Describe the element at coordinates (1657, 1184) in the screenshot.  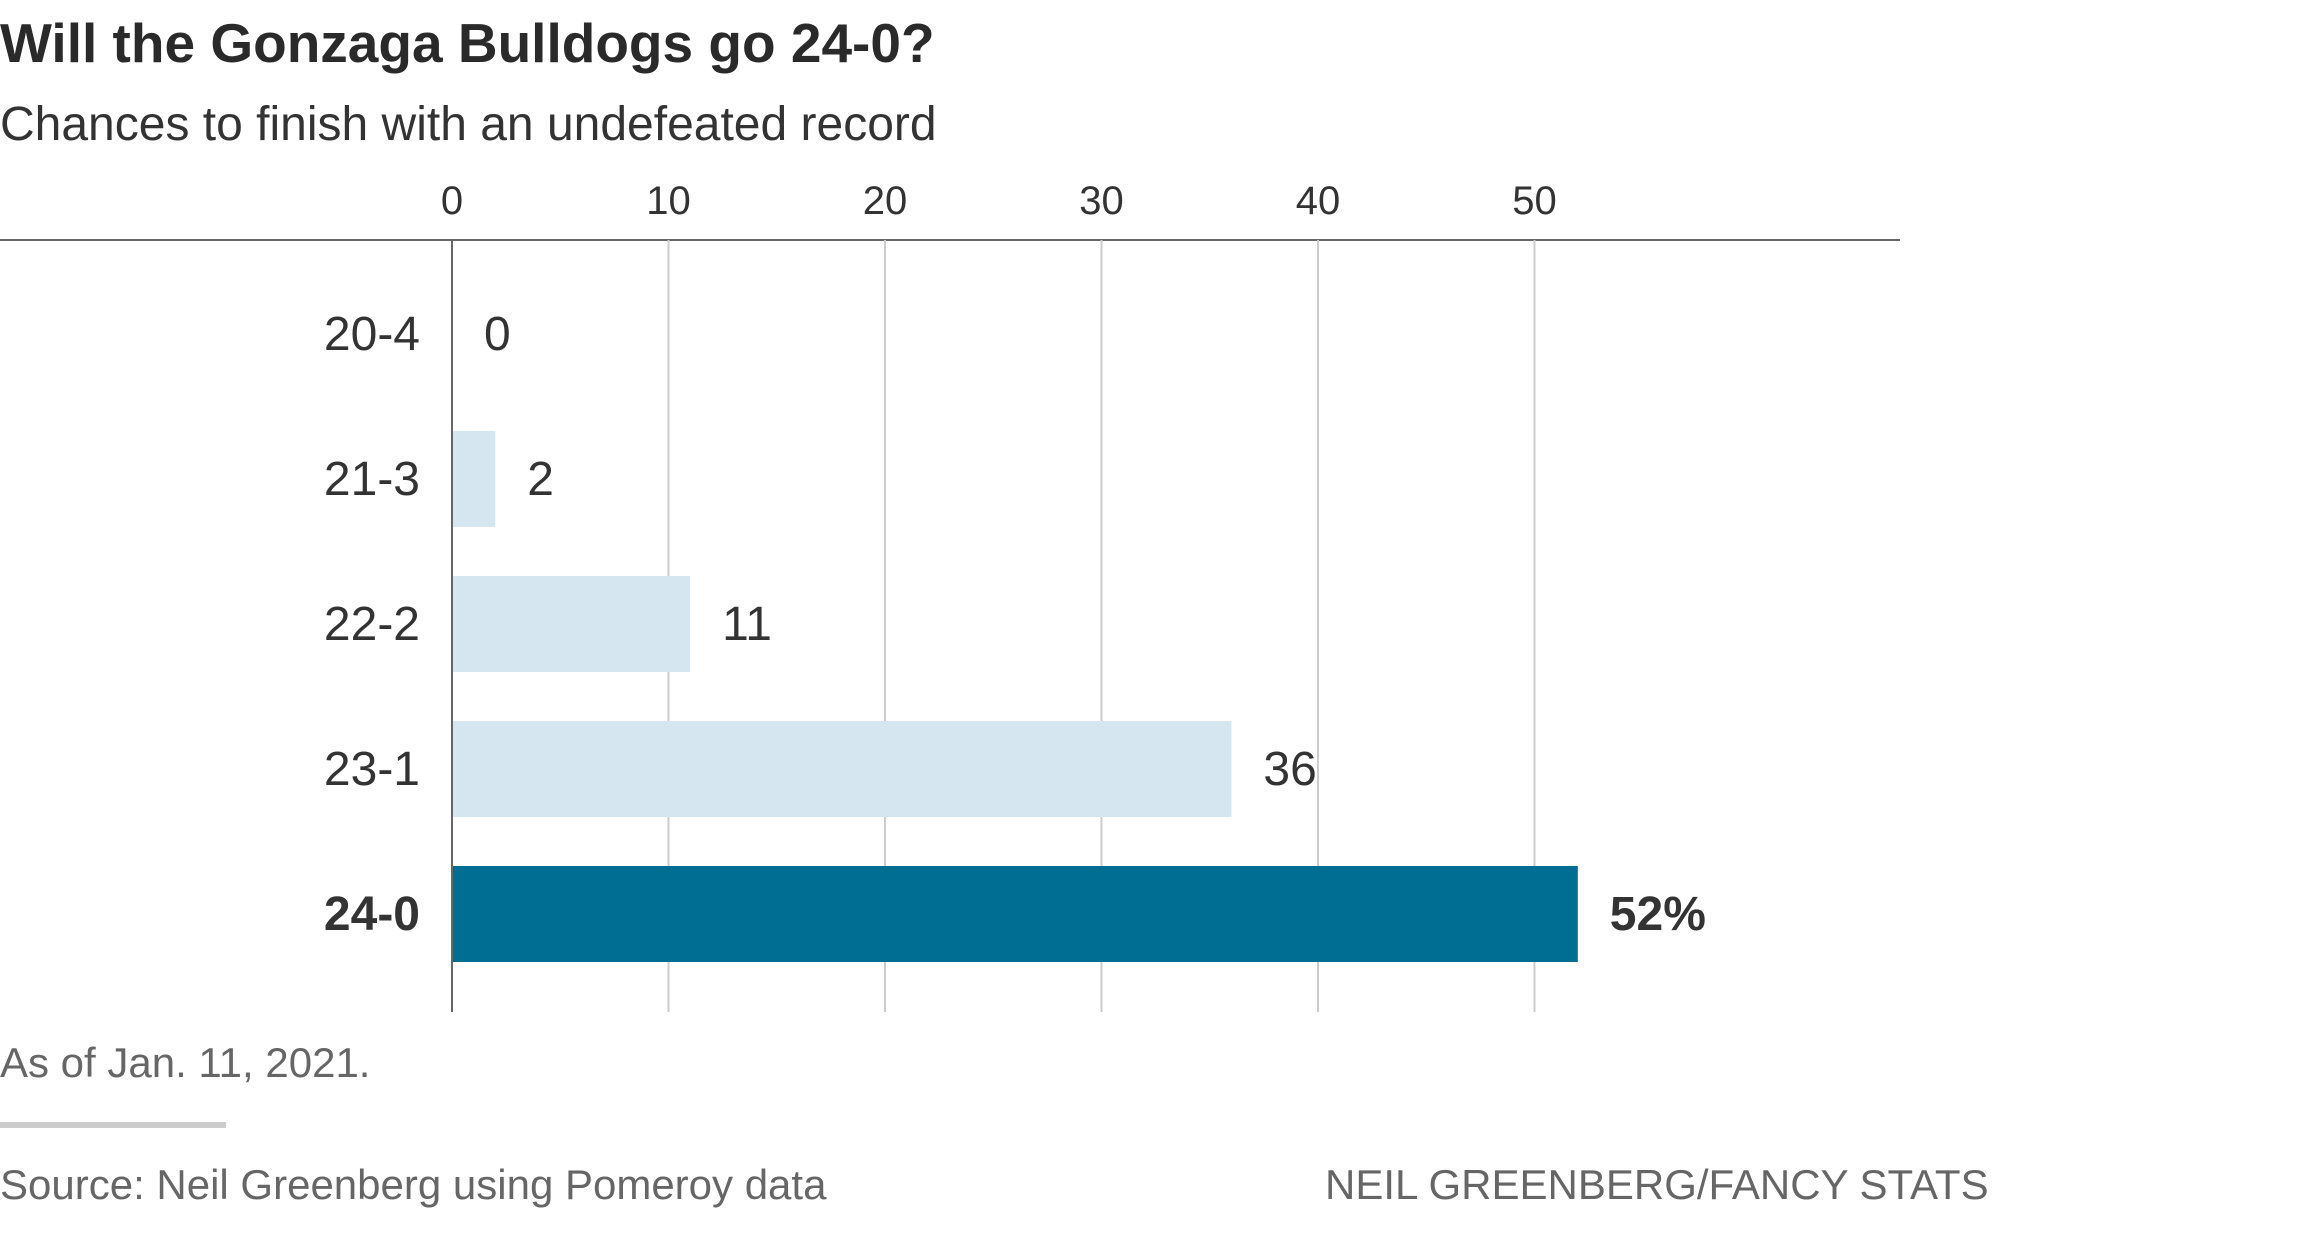
I see `credit-text: NEIL GREENBERG/FANCY STATS` at that location.